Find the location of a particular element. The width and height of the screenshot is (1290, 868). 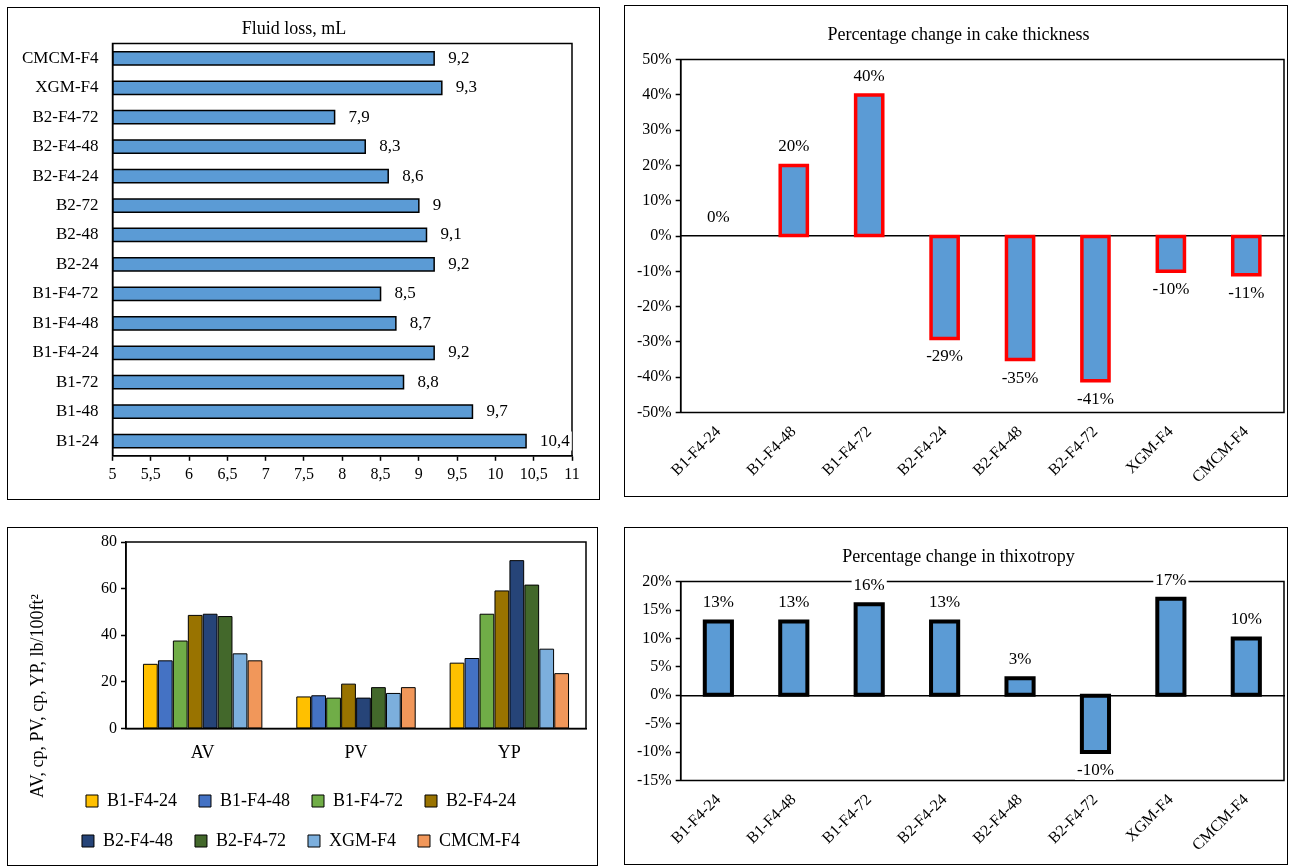

y-tick-label: B1-F4-72 is located at coordinates (65, 293).